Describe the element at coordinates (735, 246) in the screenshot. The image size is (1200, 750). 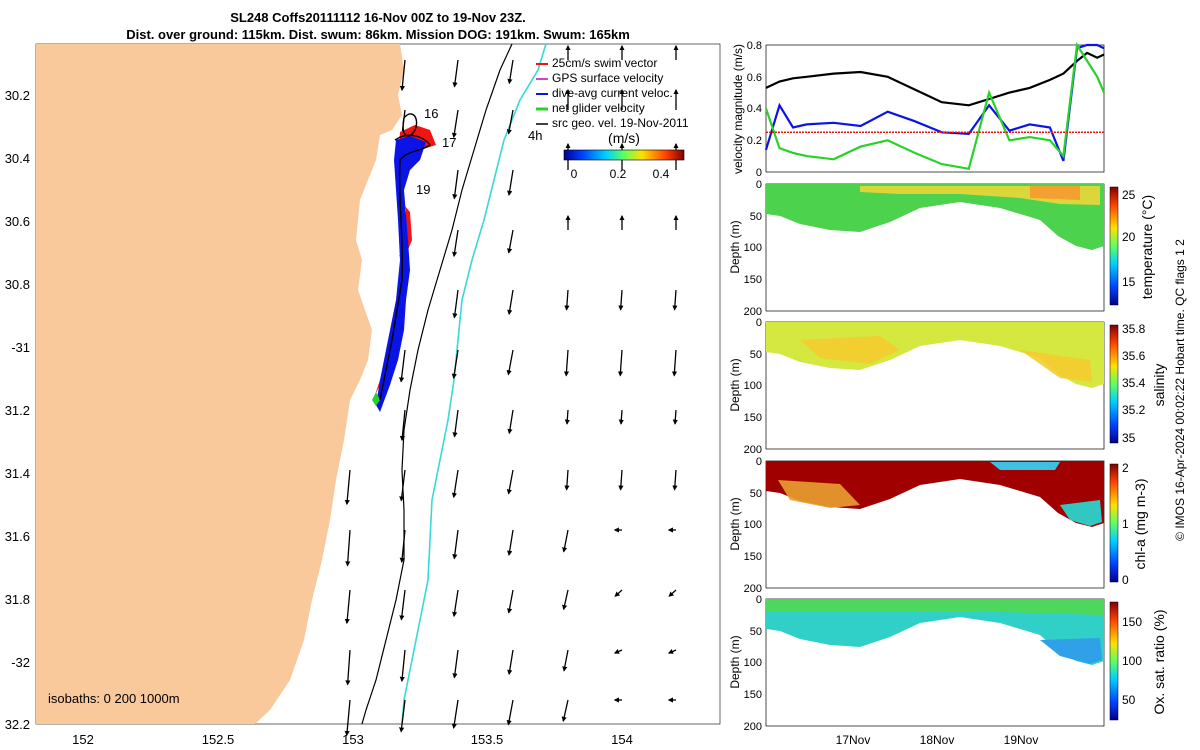
I see `temperature-ylabel: Depth (m)` at that location.